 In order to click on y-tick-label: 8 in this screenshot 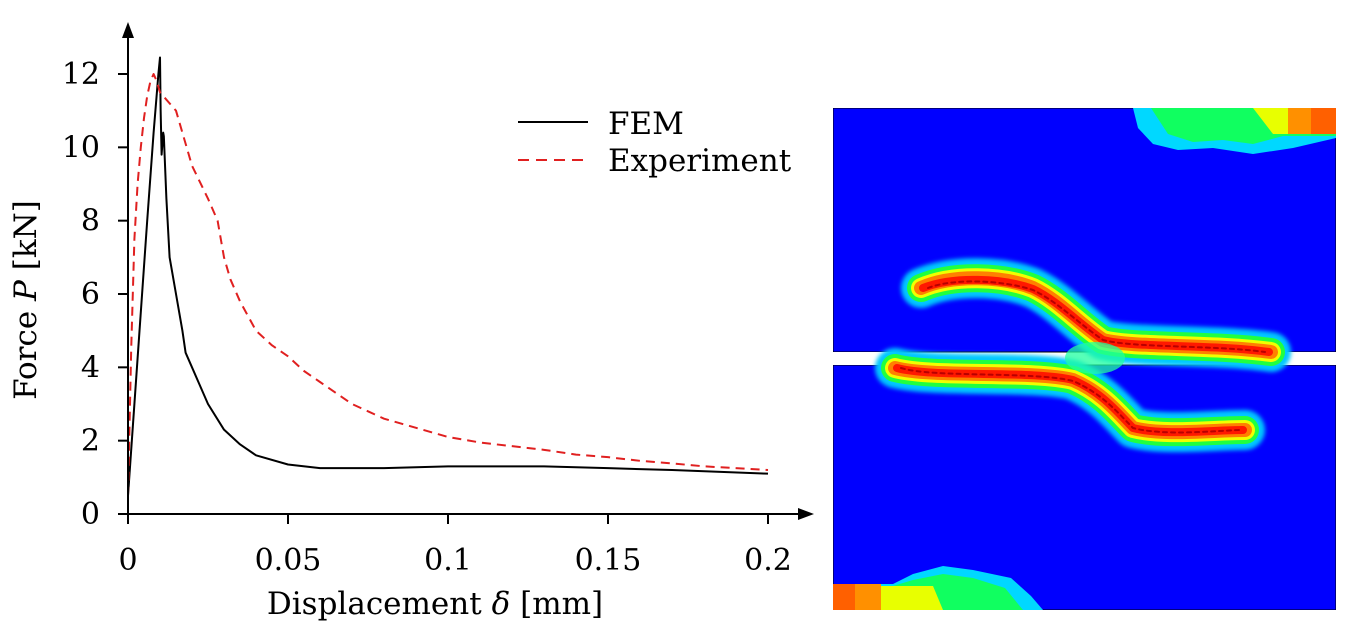, I will do `click(90, 221)`.